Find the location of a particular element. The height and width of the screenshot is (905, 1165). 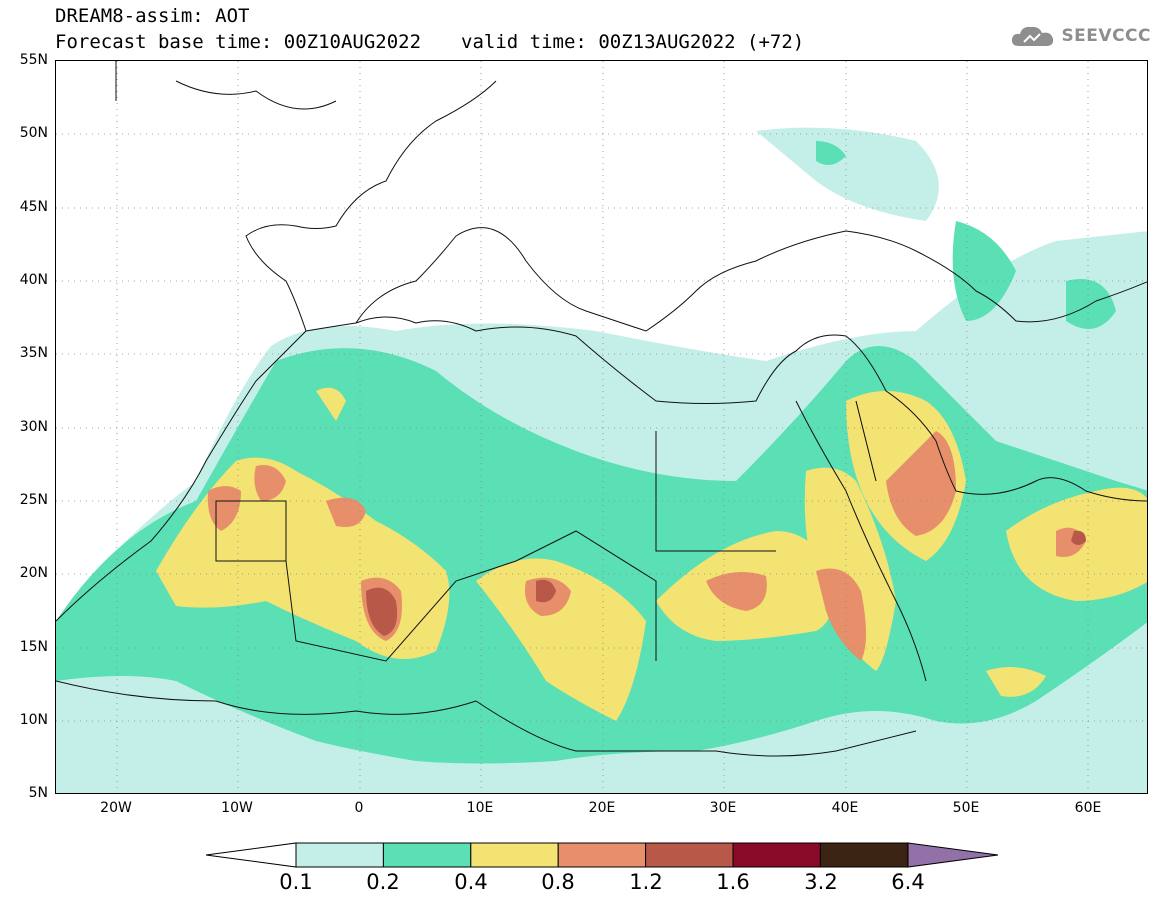

lat-tick-label: 50N is located at coordinates (33, 133).